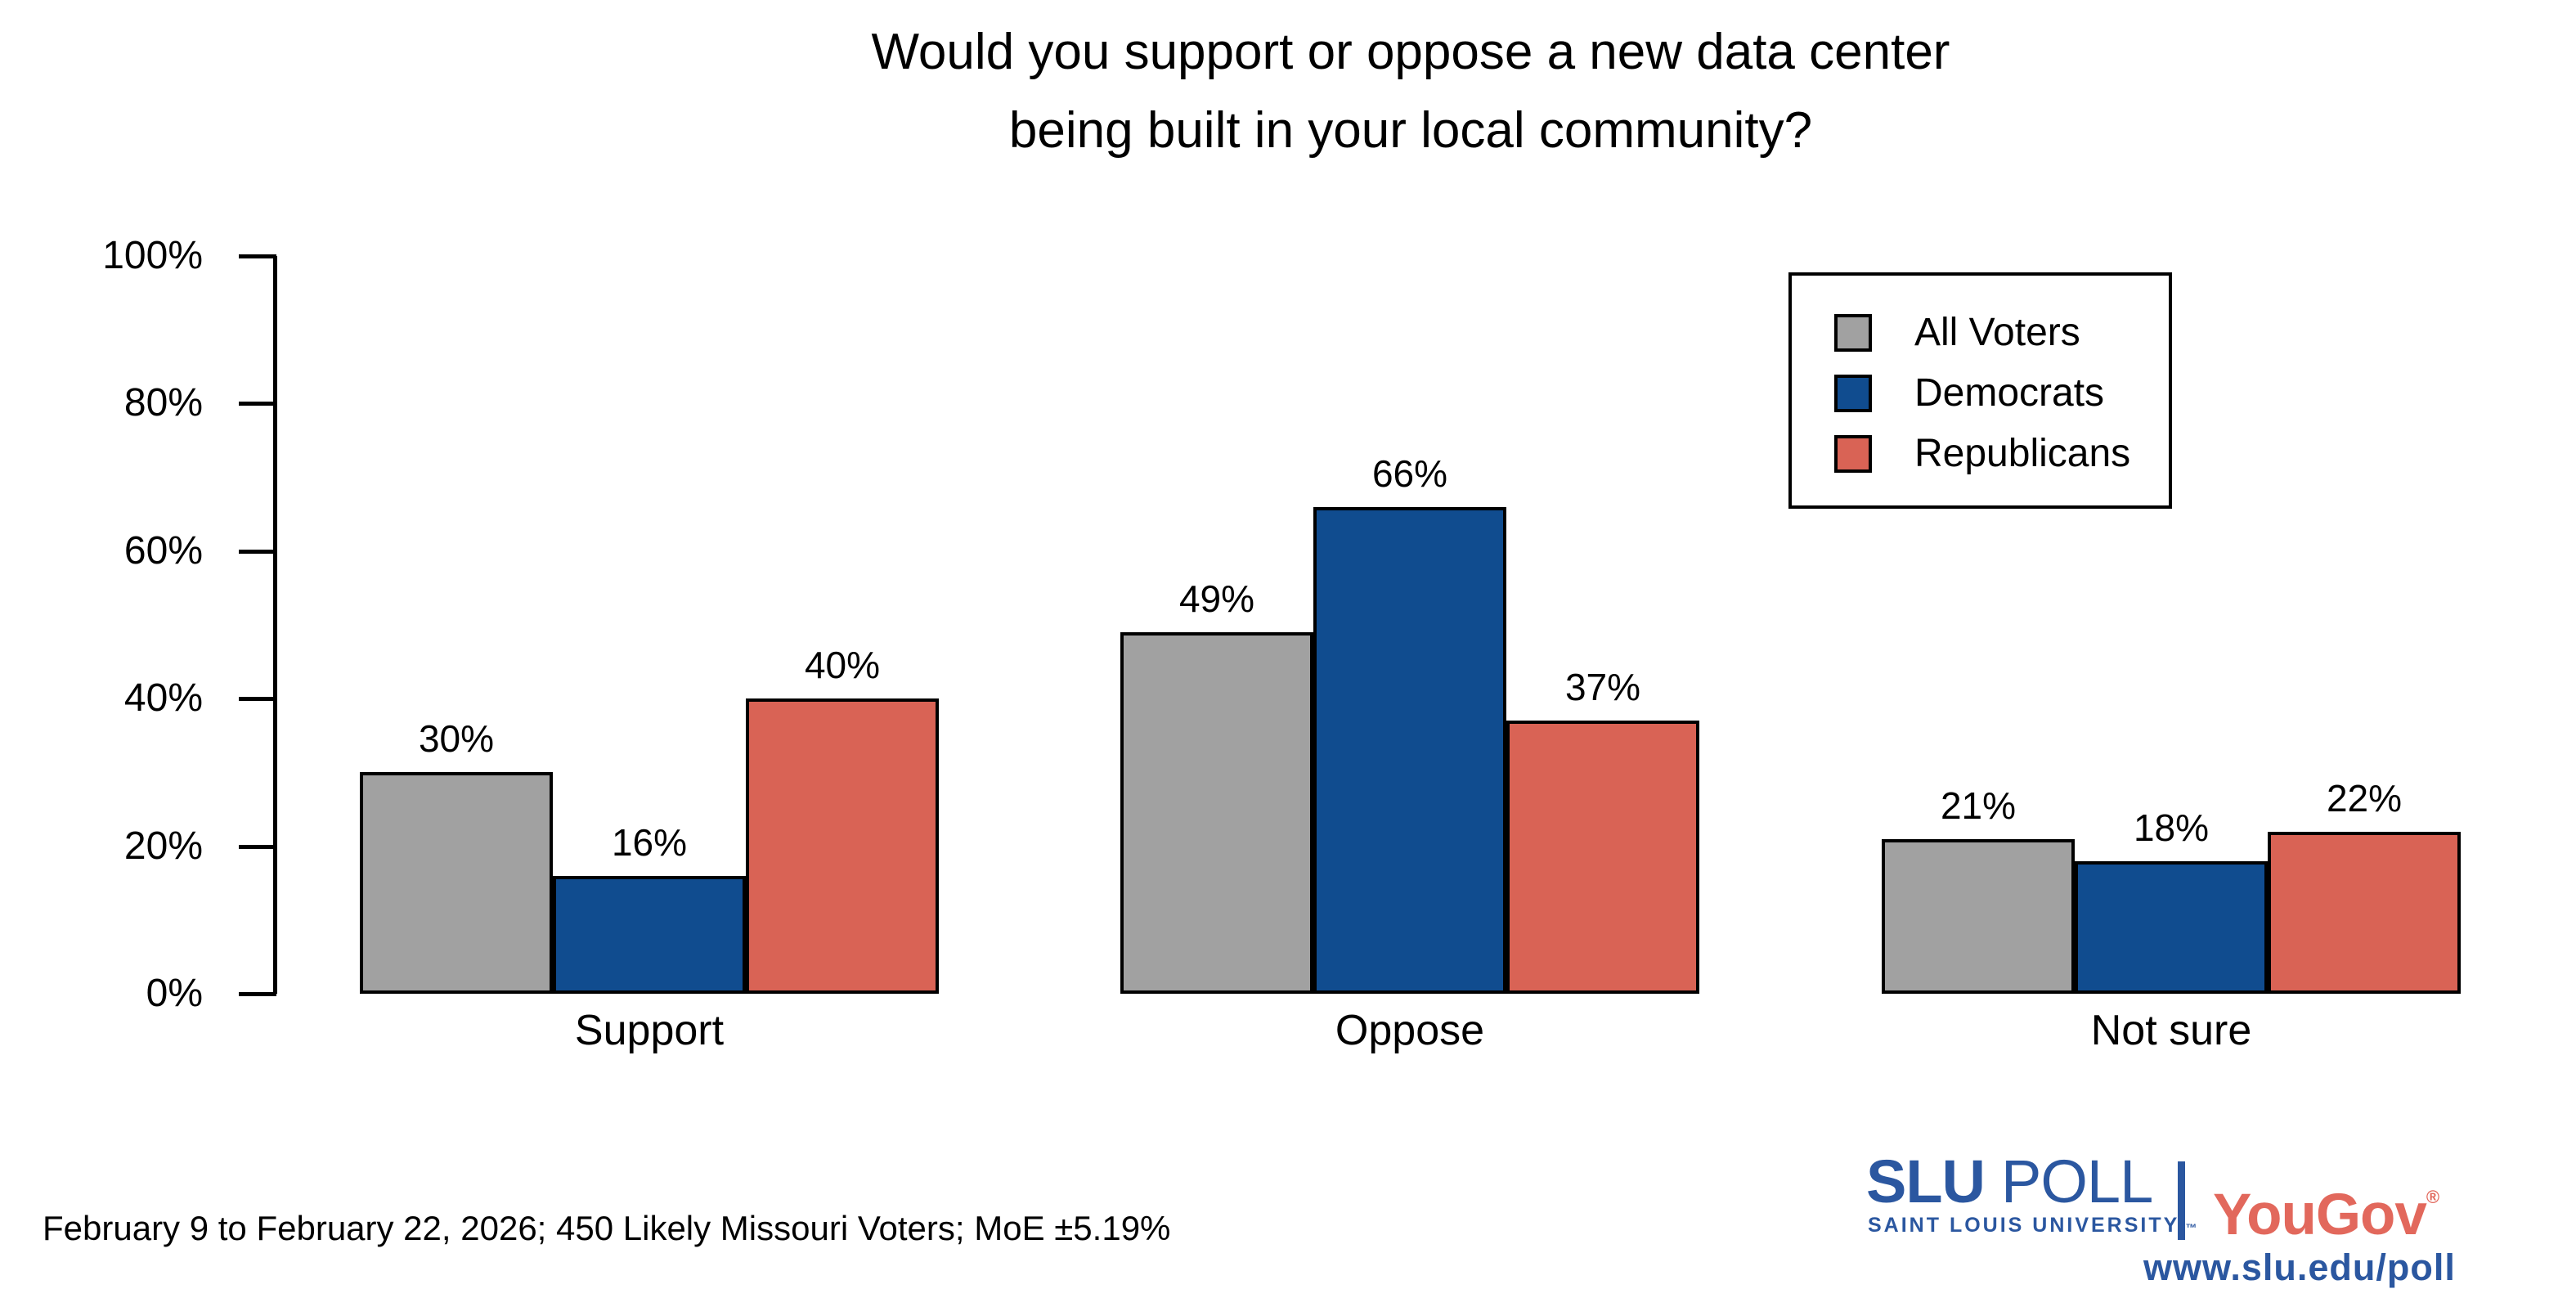 This screenshot has width=2576, height=1289. I want to click on yougov-logo: YouGov®, so click(2326, 1206).